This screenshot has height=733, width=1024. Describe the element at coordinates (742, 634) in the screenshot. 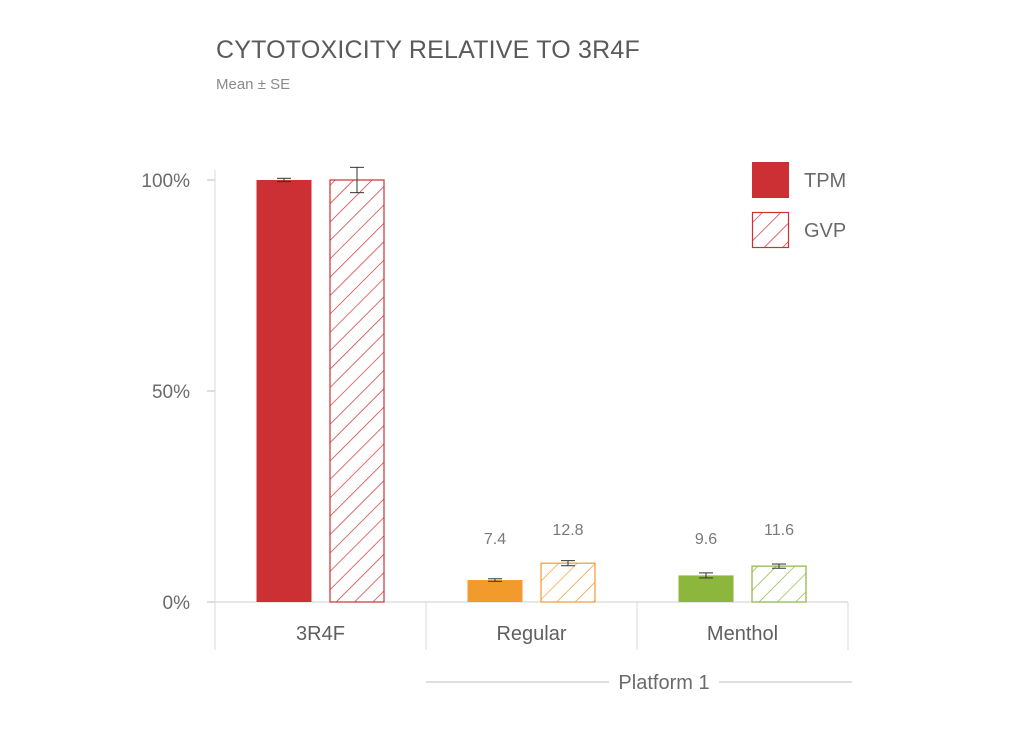

I see `x-tick-label: Menthol` at that location.